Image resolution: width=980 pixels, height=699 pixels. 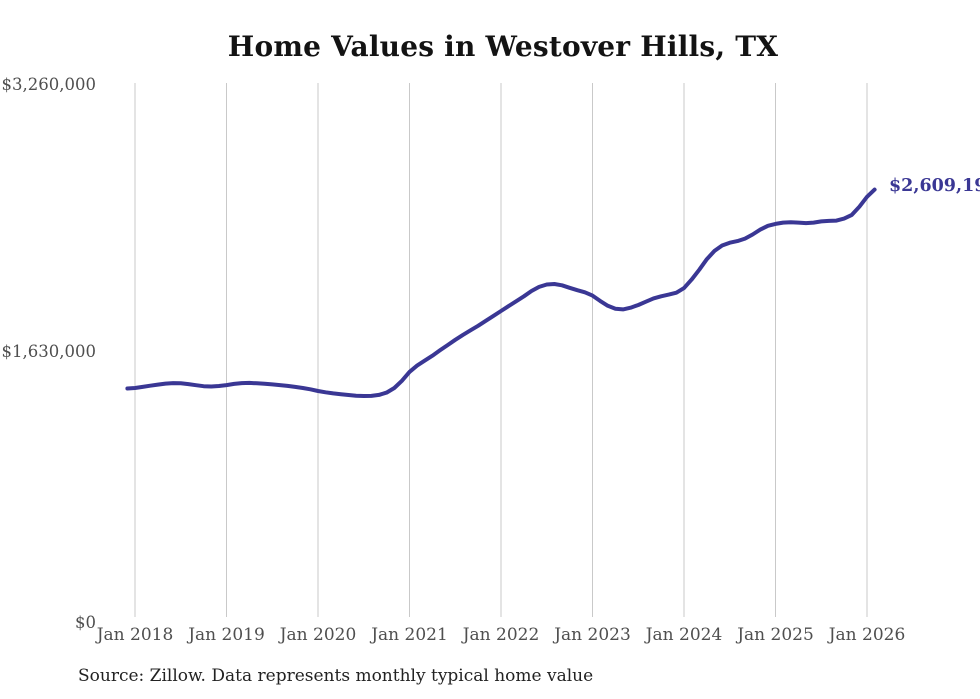 What do you see at coordinates (591, 635) in the screenshot?
I see `x-tick-label: Jan 2023` at bounding box center [591, 635].